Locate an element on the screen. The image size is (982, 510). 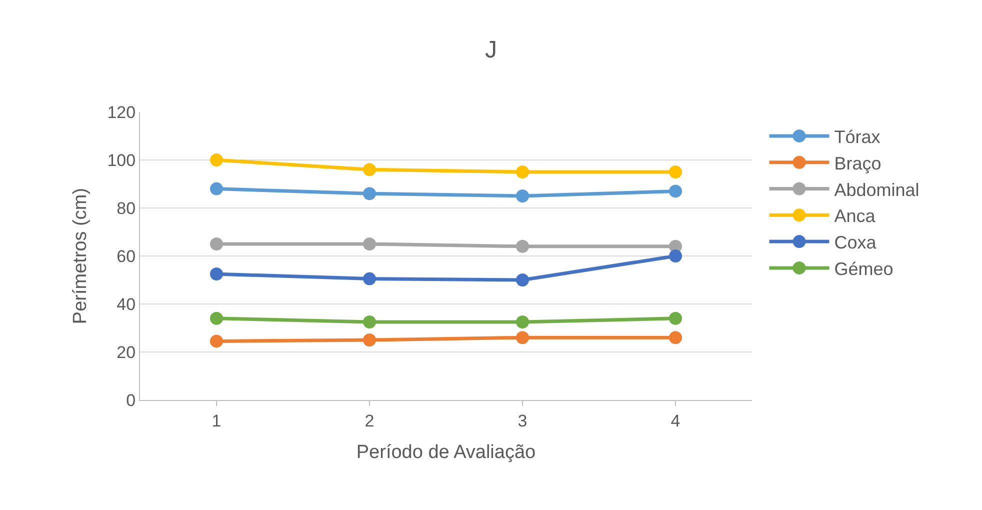
x-tick-label: 2 is located at coordinates (369, 420).